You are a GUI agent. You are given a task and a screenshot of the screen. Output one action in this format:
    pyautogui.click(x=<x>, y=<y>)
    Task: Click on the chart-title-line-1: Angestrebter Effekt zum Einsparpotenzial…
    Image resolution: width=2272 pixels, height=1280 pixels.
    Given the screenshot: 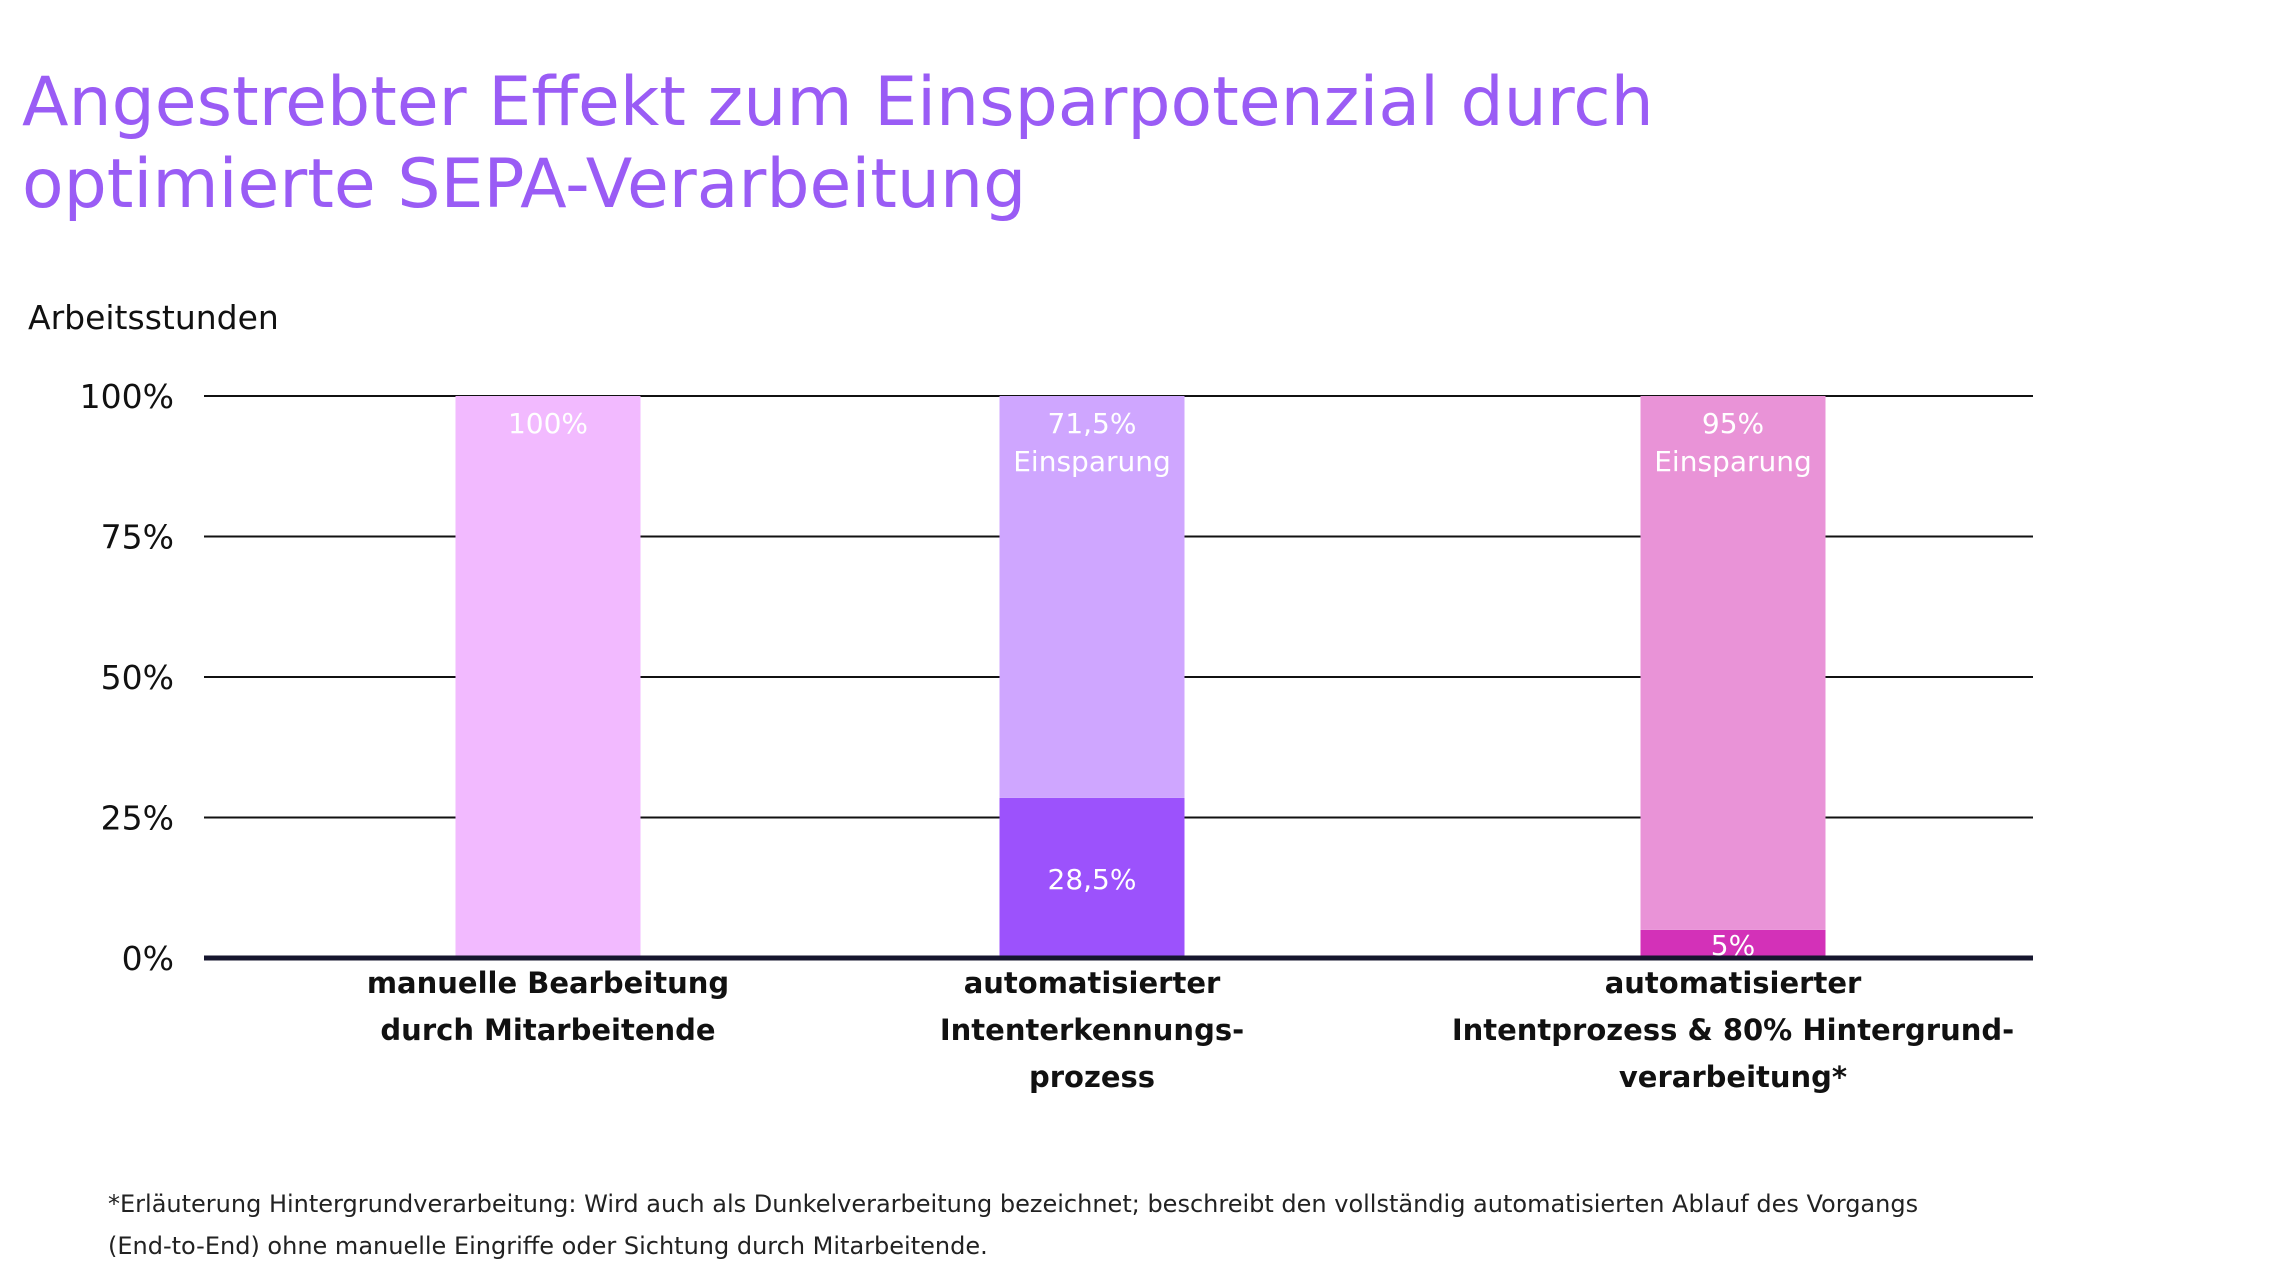 What is the action you would take?
    pyautogui.click(x=838, y=102)
    